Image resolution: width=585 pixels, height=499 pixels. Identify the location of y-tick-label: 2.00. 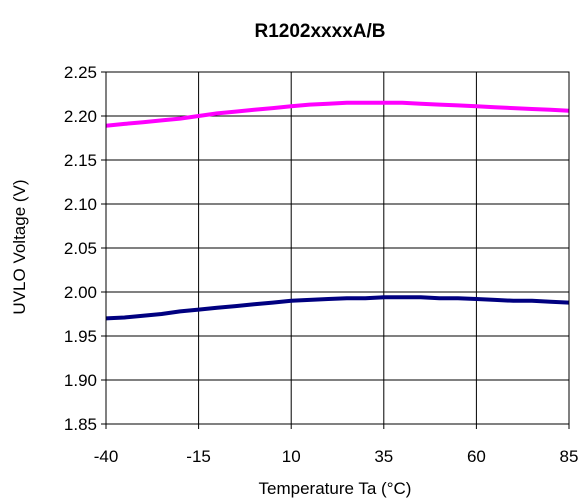
(80, 292).